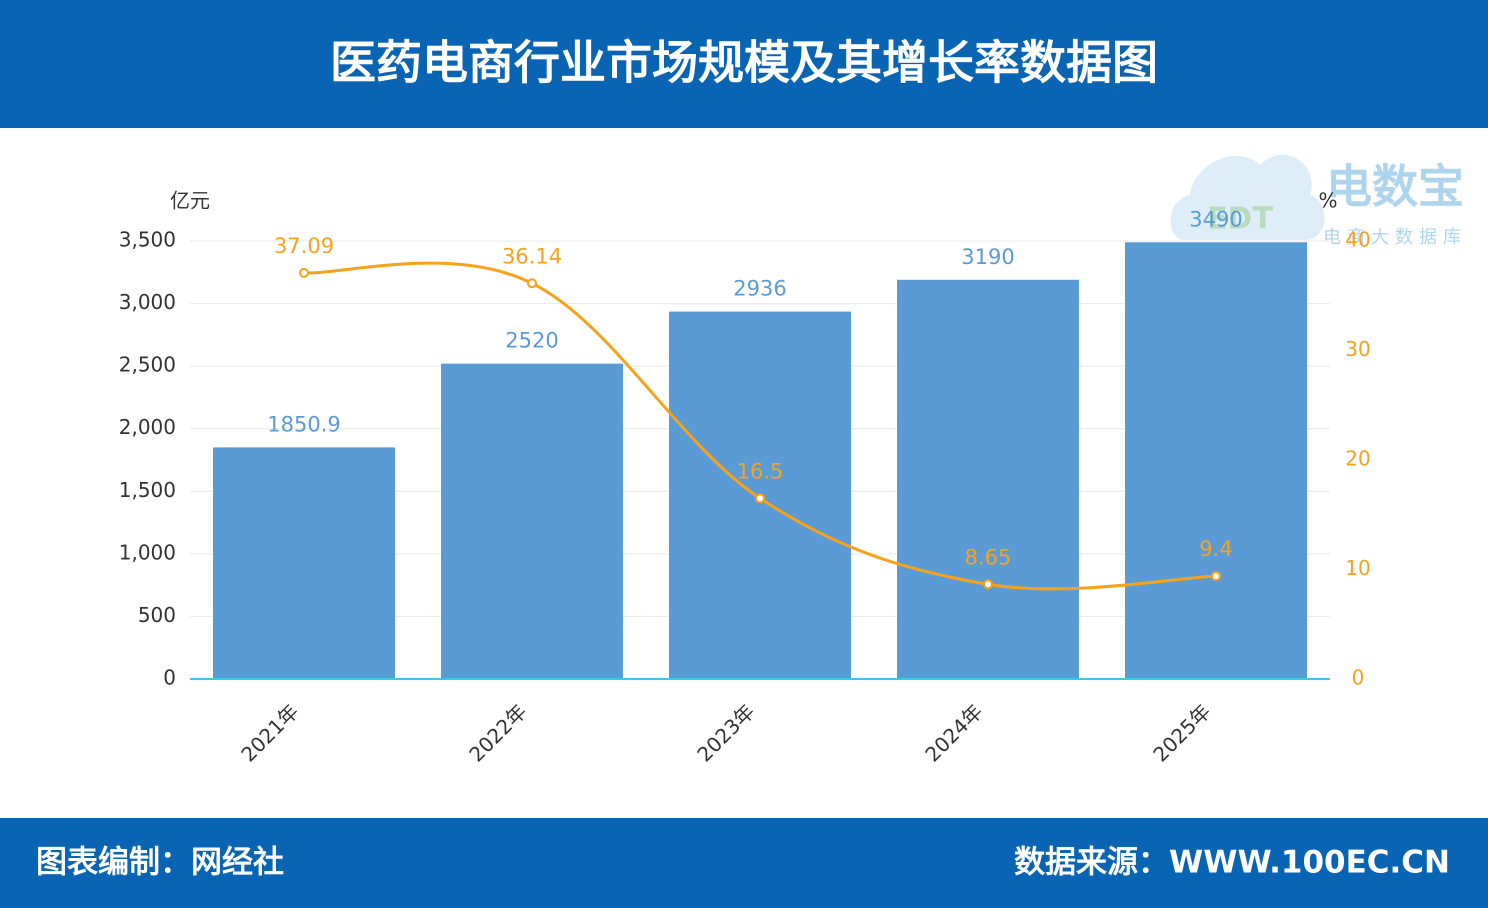 Image resolution: width=1488 pixels, height=908 pixels. I want to click on y-tick-label: 3,000, so click(147, 302).